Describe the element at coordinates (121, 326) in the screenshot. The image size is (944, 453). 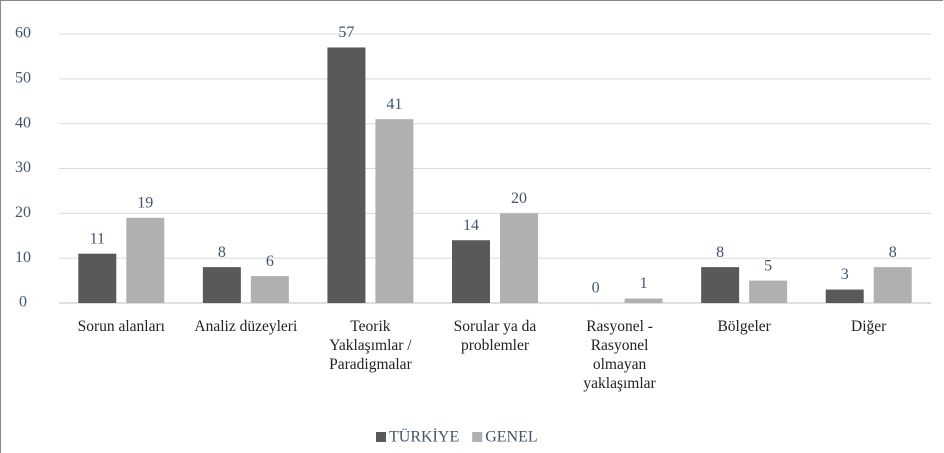
I see `x-tick-label: Sorun alanları` at that location.